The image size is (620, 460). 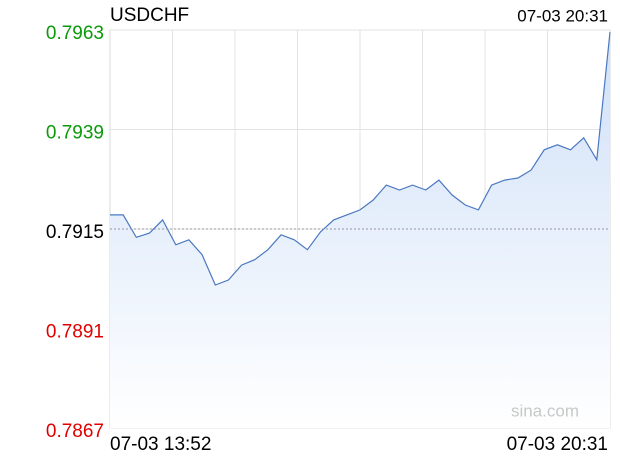 I want to click on time-label: 07-03 20:31, so click(x=562, y=15).